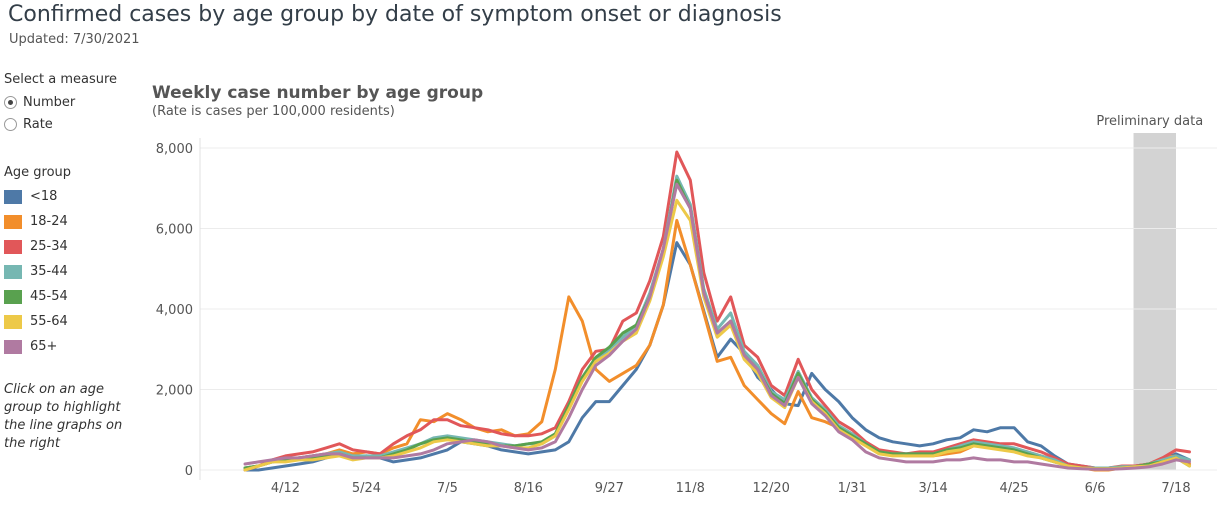 This screenshot has height=506, width=1217. What do you see at coordinates (174, 310) in the screenshot?
I see `y-tick-label: 4,000` at bounding box center [174, 310].